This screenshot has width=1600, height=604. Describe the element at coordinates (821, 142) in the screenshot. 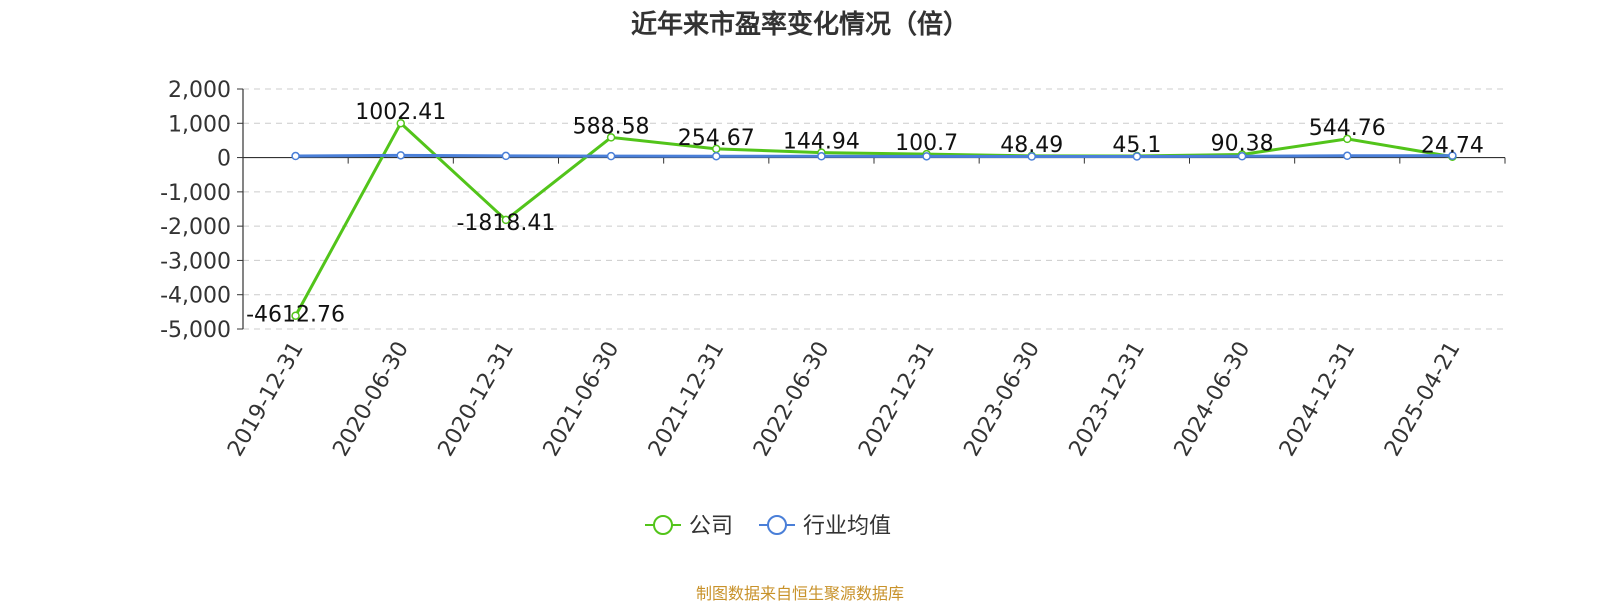

I see `data-label: 144.94` at that location.